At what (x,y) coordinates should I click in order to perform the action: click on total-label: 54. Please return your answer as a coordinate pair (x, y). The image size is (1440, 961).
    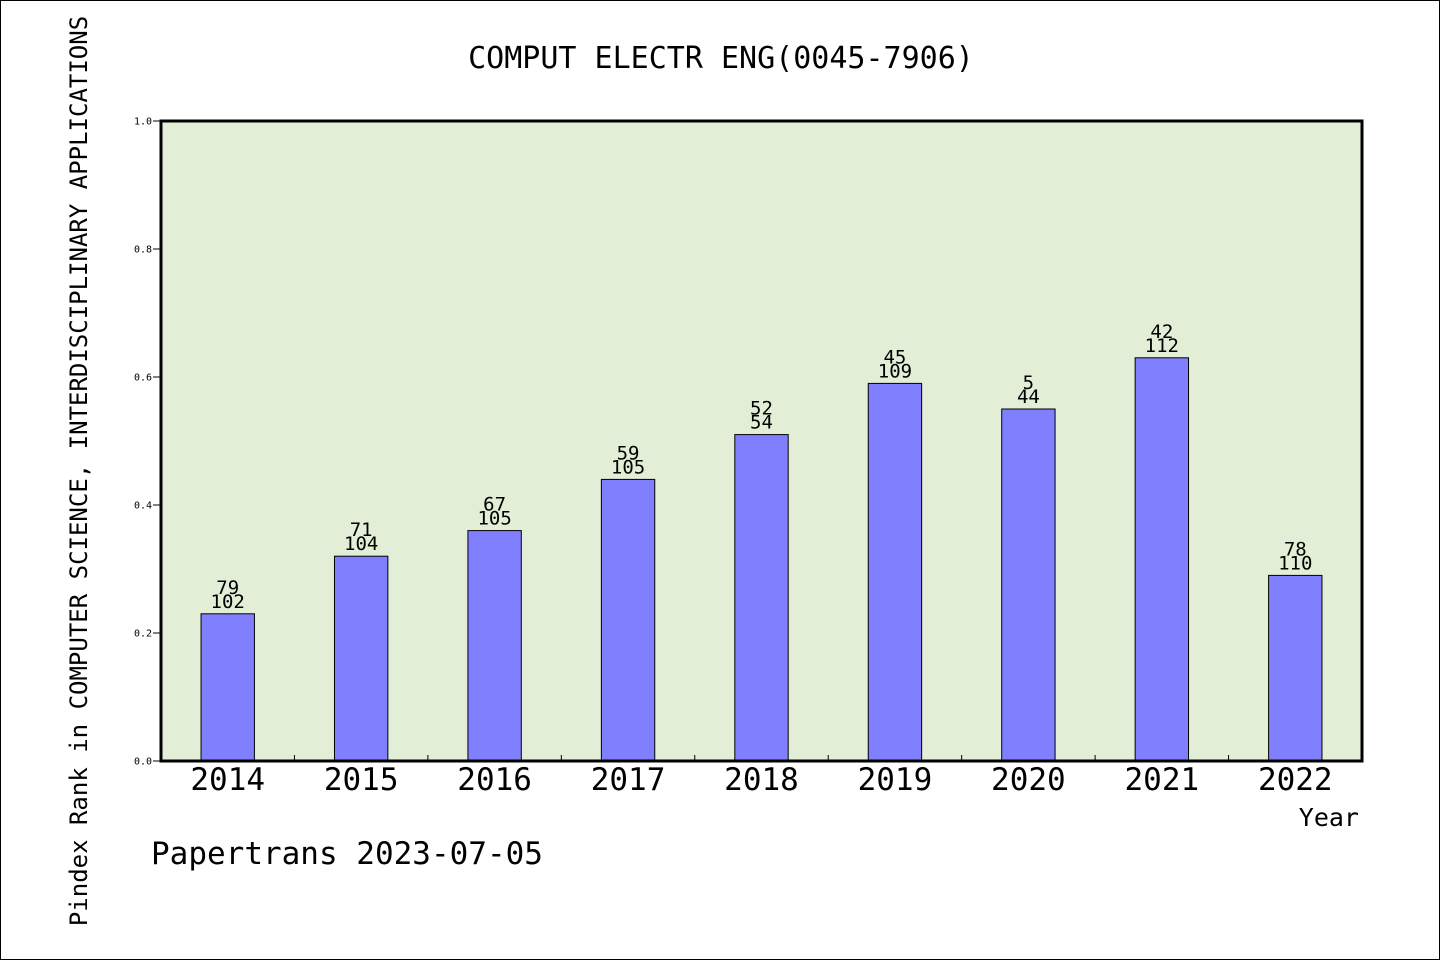
    Looking at the image, I should click on (761, 423).